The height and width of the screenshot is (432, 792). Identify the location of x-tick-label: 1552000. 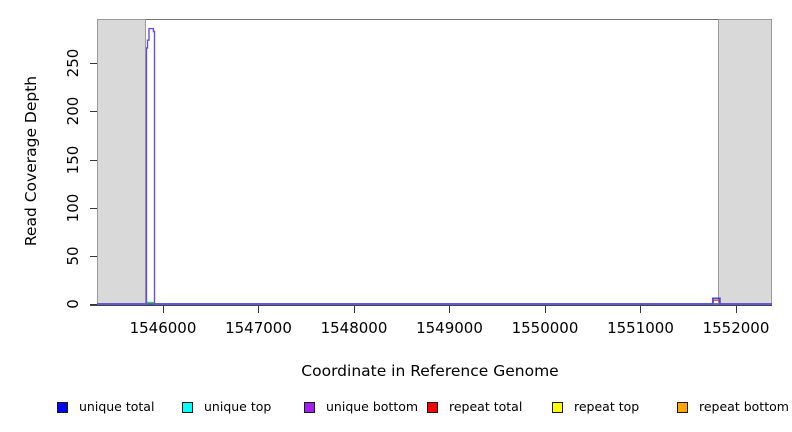
(736, 328).